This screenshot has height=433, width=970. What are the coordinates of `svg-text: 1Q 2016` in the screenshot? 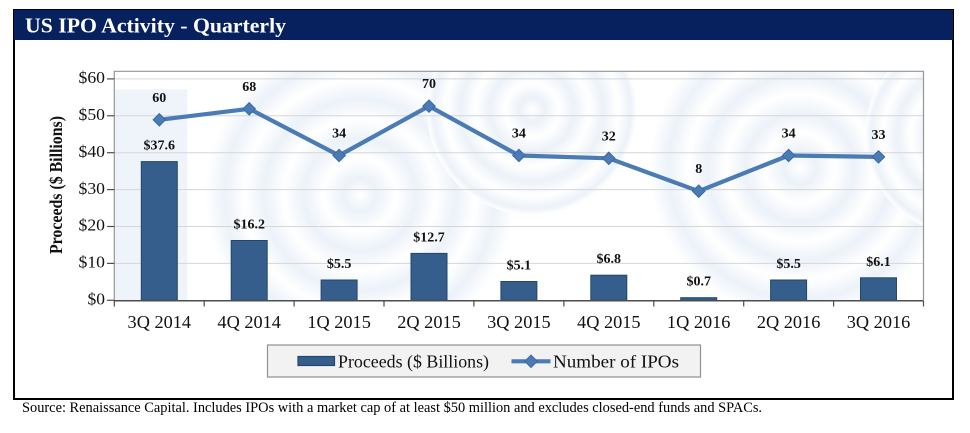 It's located at (699, 322).